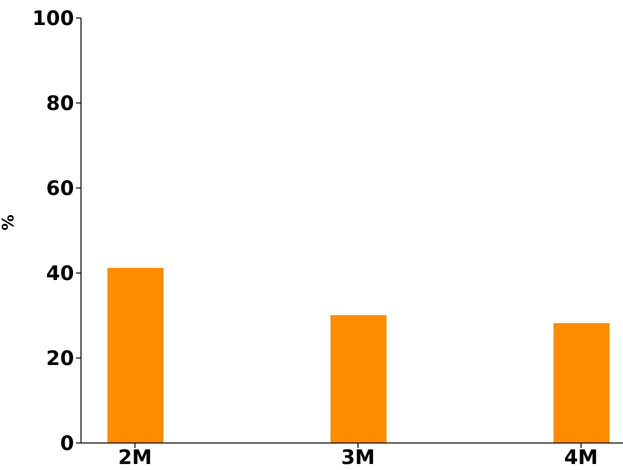 The image size is (623, 470). Describe the element at coordinates (67, 443) in the screenshot. I see `y-tick-label: 0` at that location.